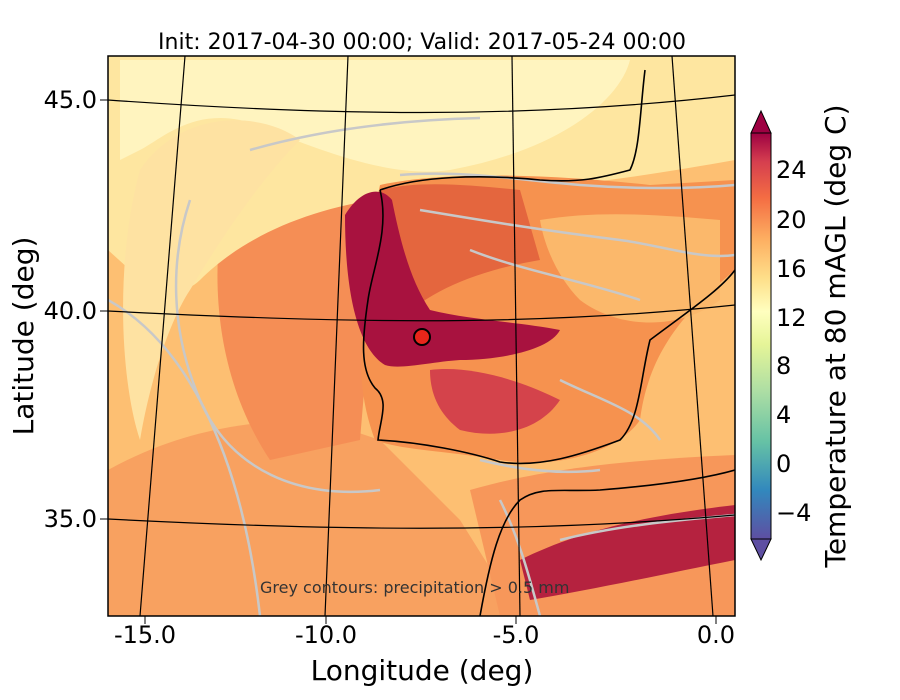  What do you see at coordinates (424, 632) in the screenshot?
I see `x-axis: -15.0 -10.0 -5.0 0.0` at bounding box center [424, 632].